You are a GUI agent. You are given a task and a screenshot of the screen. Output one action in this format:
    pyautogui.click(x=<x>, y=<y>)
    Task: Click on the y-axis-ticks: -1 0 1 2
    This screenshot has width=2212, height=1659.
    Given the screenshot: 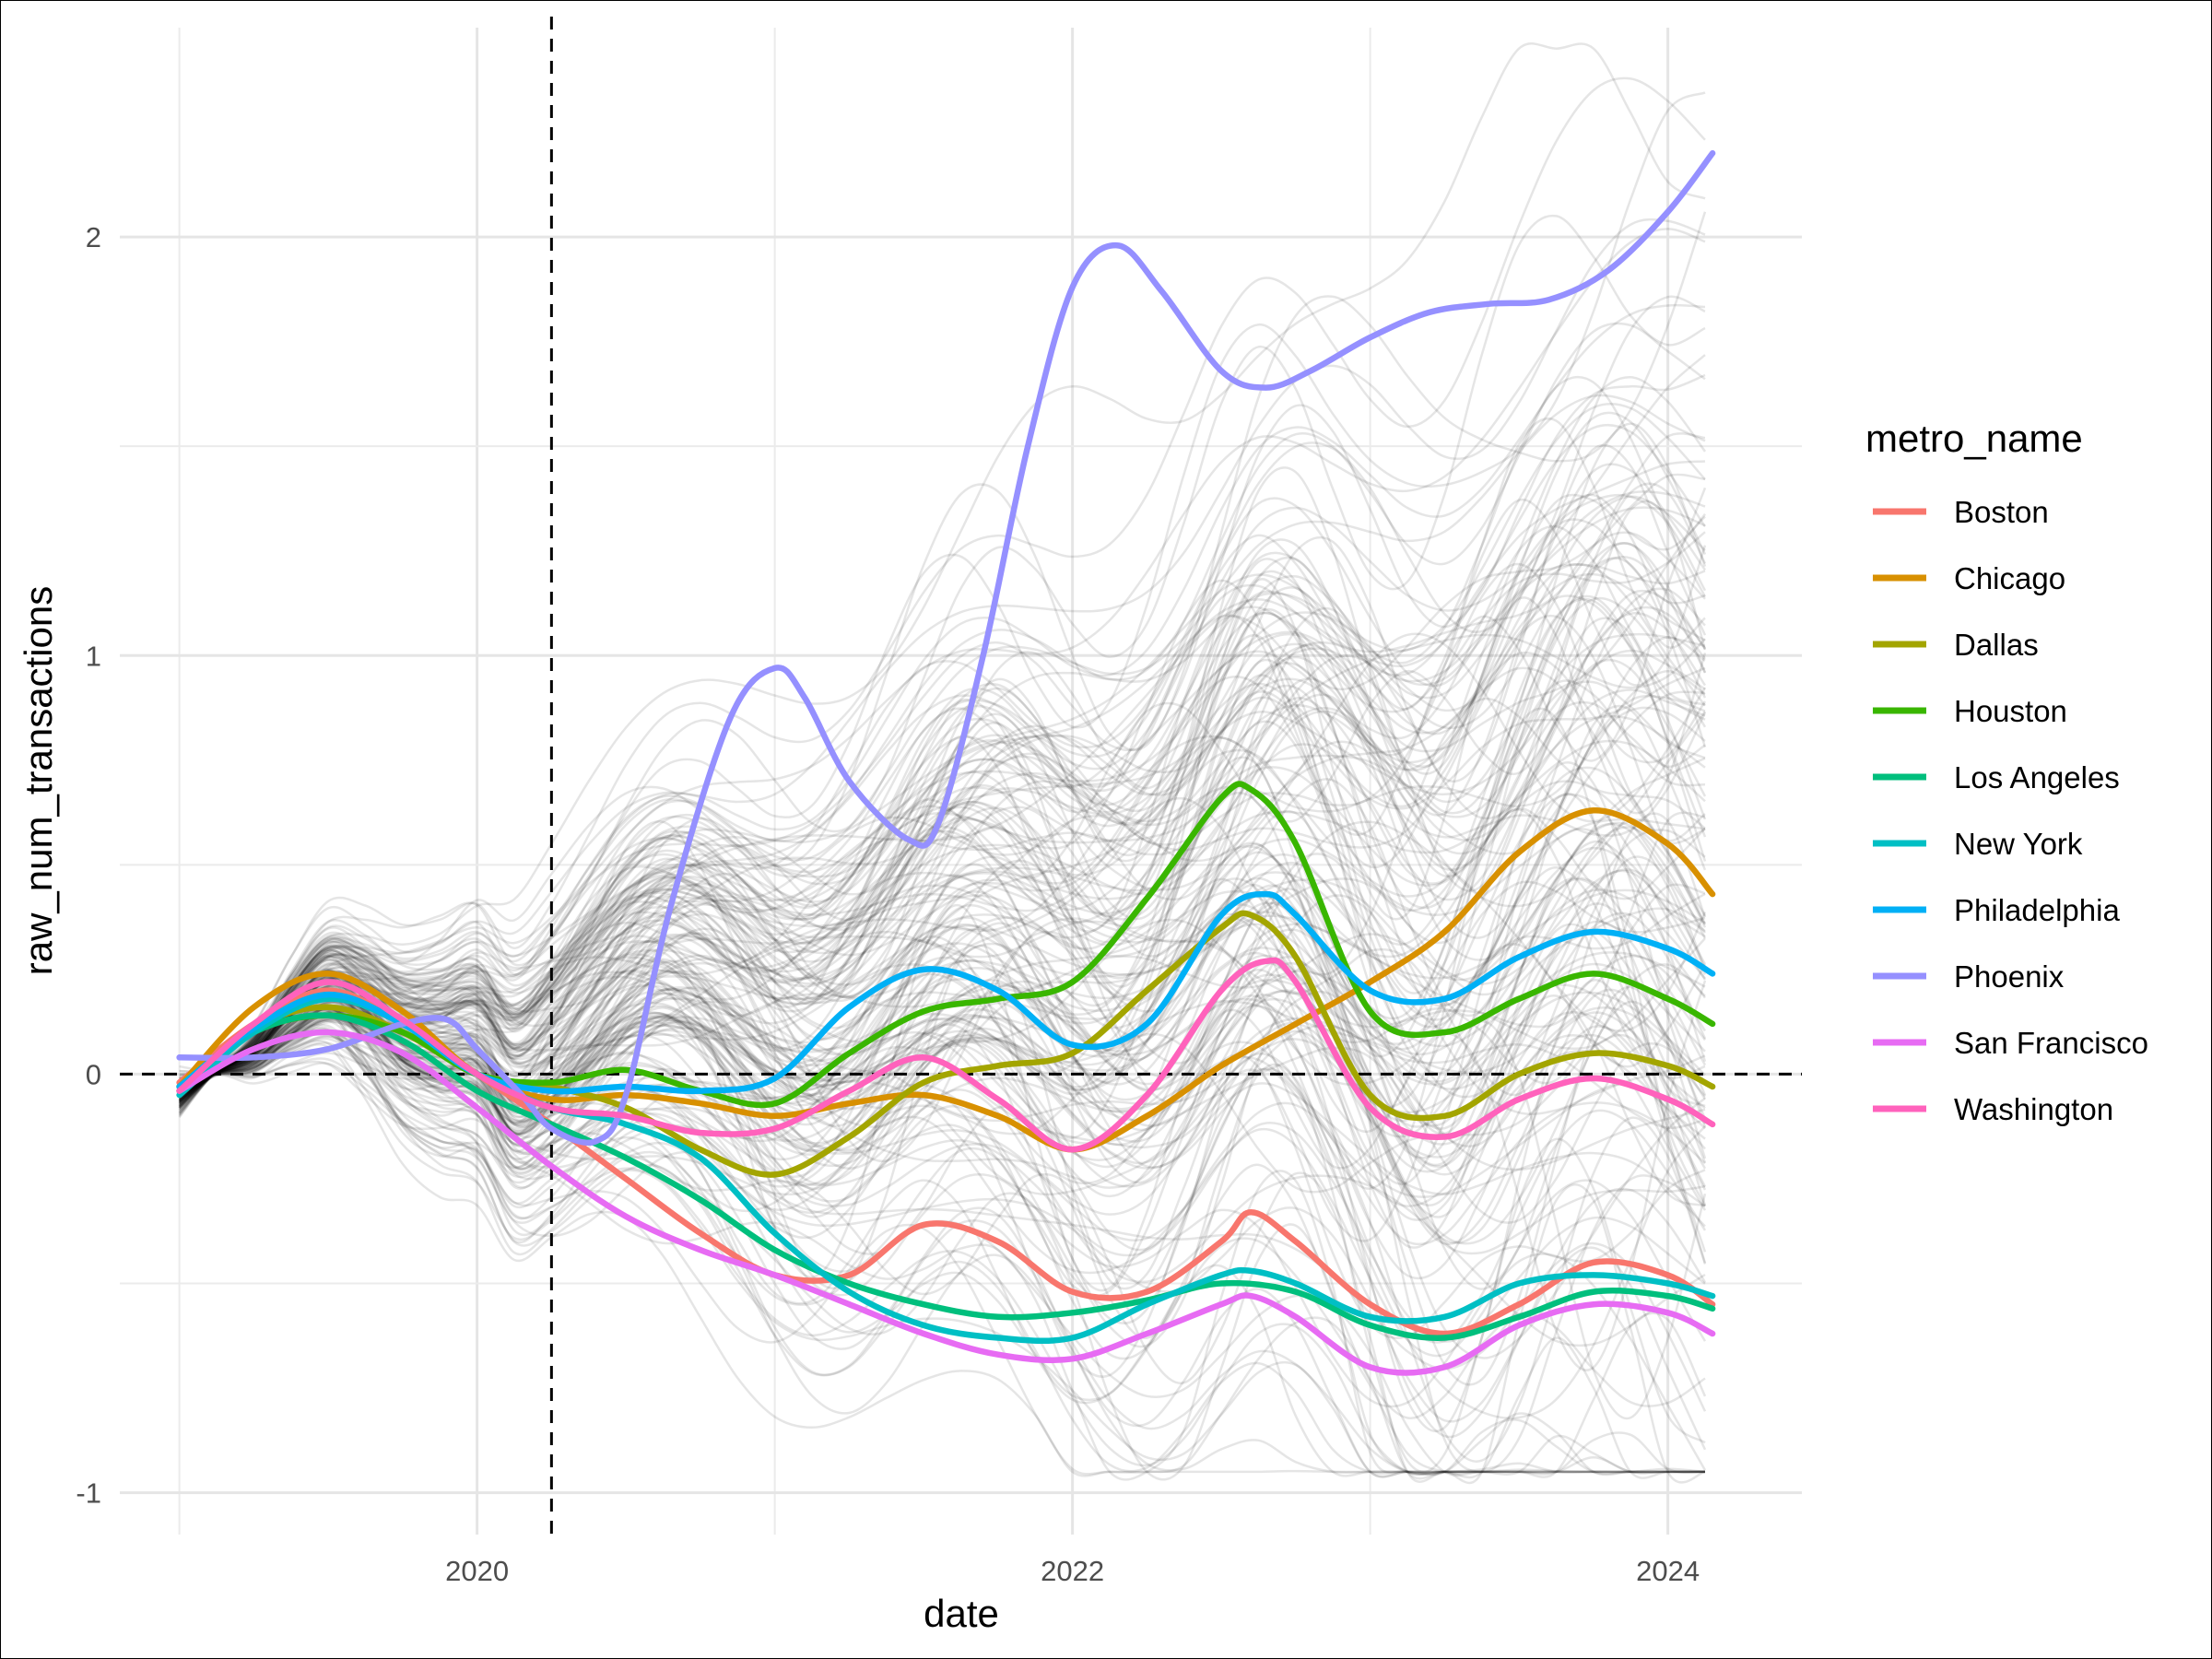 What is the action you would take?
    pyautogui.click(x=88, y=865)
    